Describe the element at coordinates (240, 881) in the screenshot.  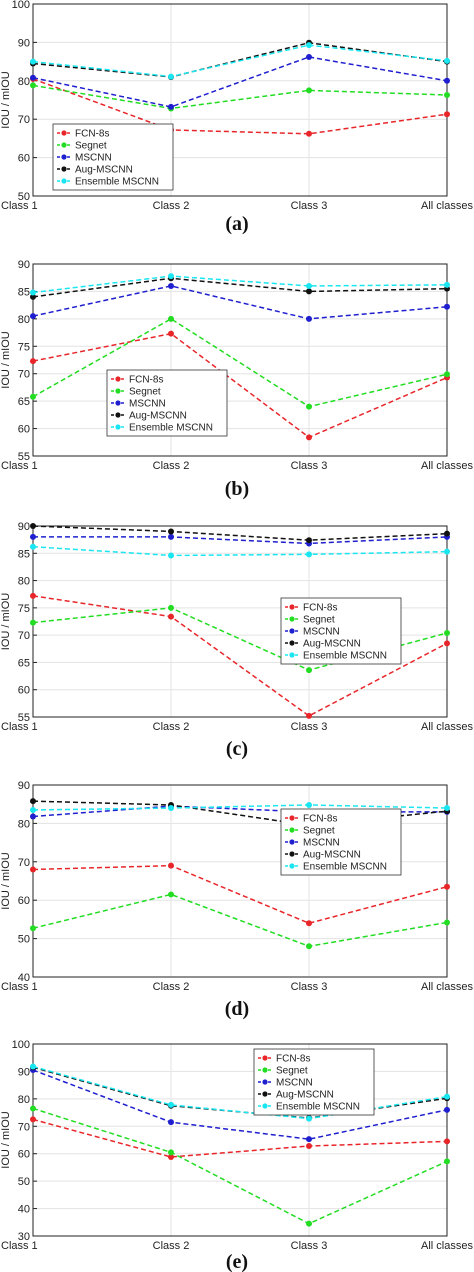
I see `plot-frame` at that location.